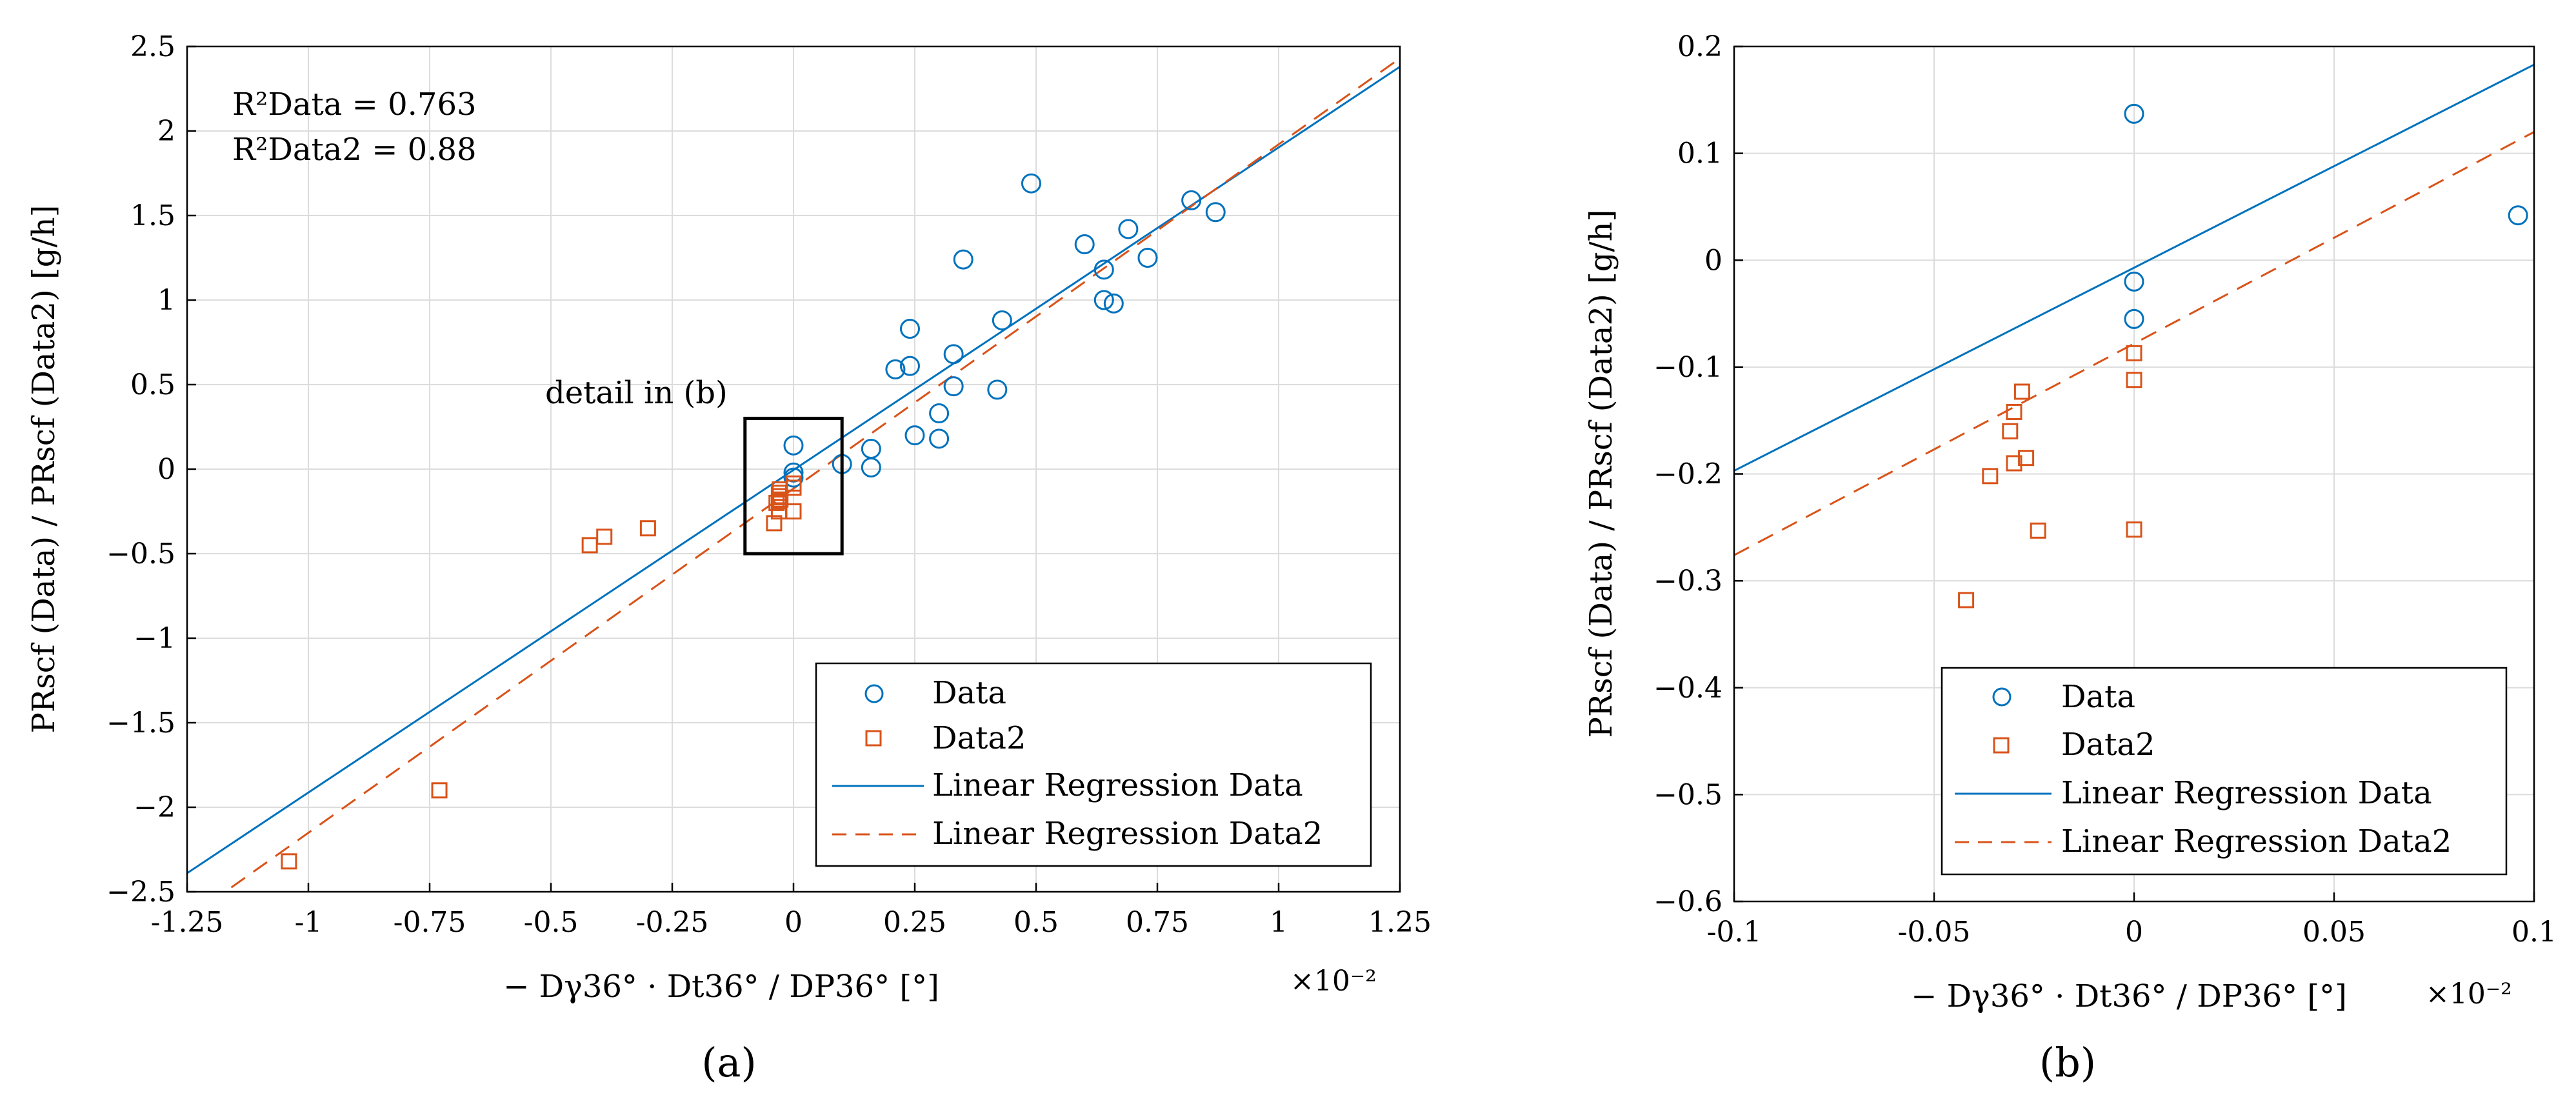 The image size is (2576, 1117). What do you see at coordinates (166, 469) in the screenshot?
I see `a-y-tick-label: 0` at bounding box center [166, 469].